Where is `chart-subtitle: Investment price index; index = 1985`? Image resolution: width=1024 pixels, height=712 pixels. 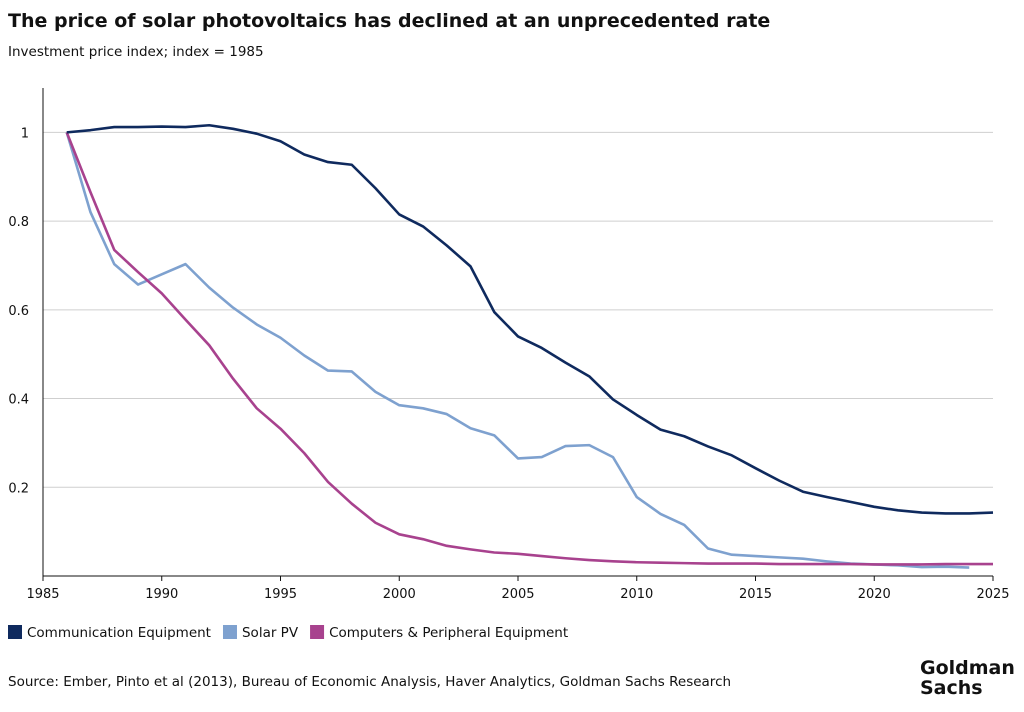
chart-subtitle: Investment price index; index = 1985 is located at coordinates (136, 52).